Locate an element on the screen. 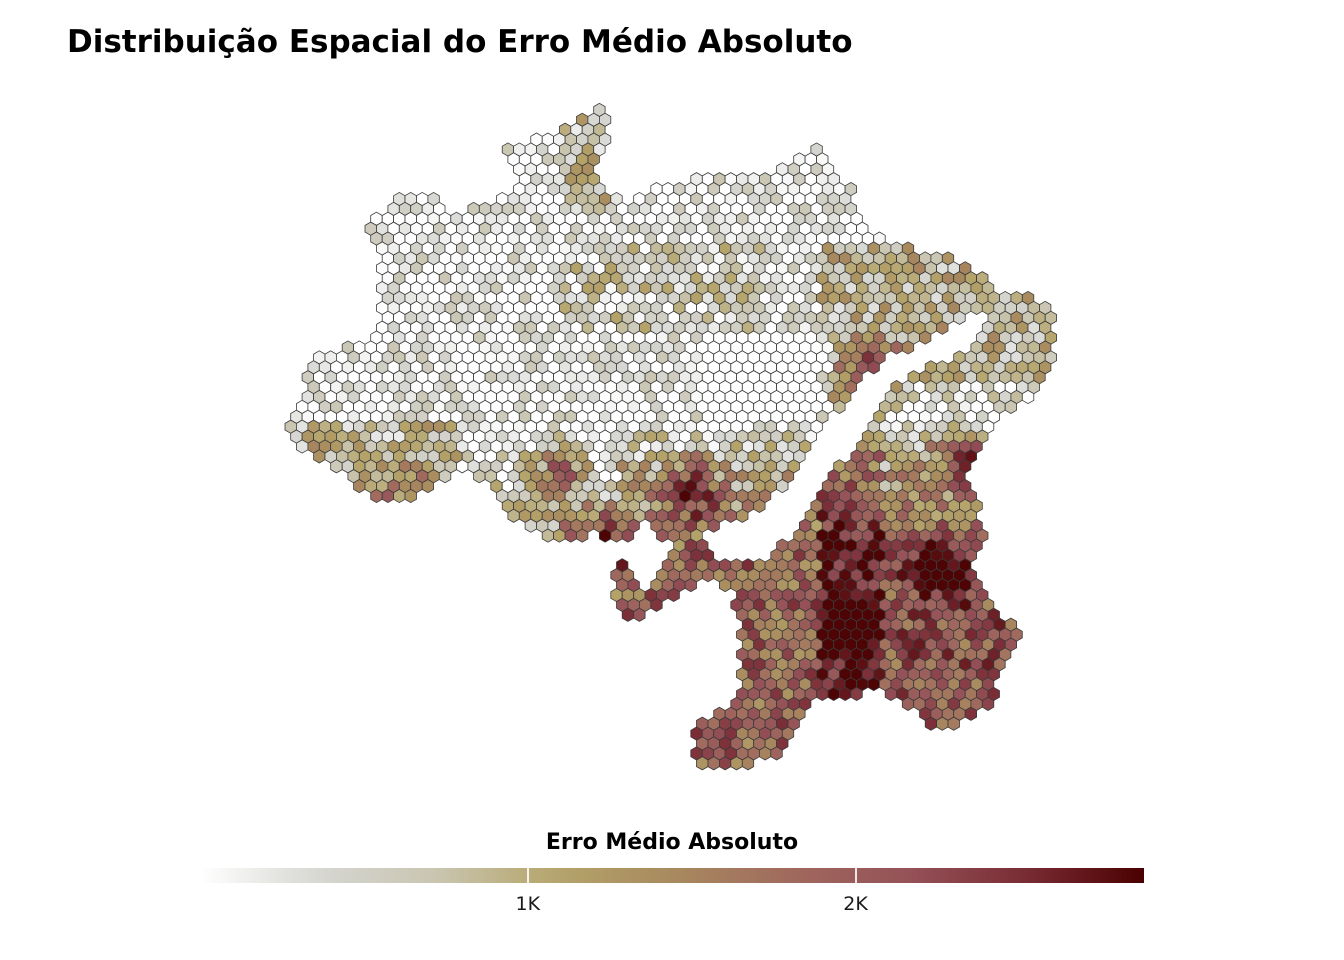  legend-title: Erro Médio Absoluto is located at coordinates (672, 842).